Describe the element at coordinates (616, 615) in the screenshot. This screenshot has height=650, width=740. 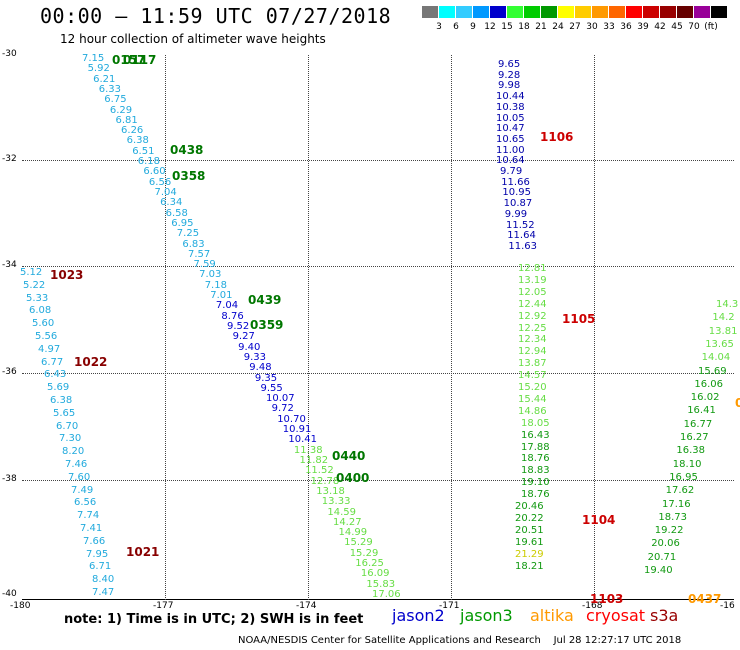
I see `legend-cryosat: cryosat` at that location.